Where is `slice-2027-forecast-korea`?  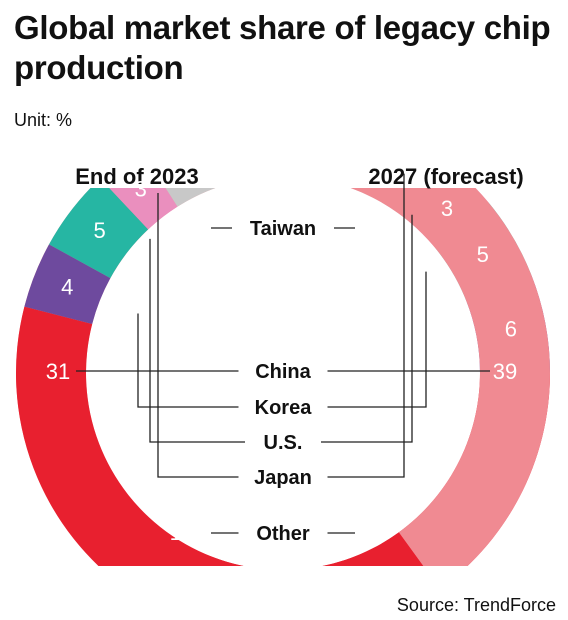
slice-2027-forecast-korea is located at coordinates (67, 284).